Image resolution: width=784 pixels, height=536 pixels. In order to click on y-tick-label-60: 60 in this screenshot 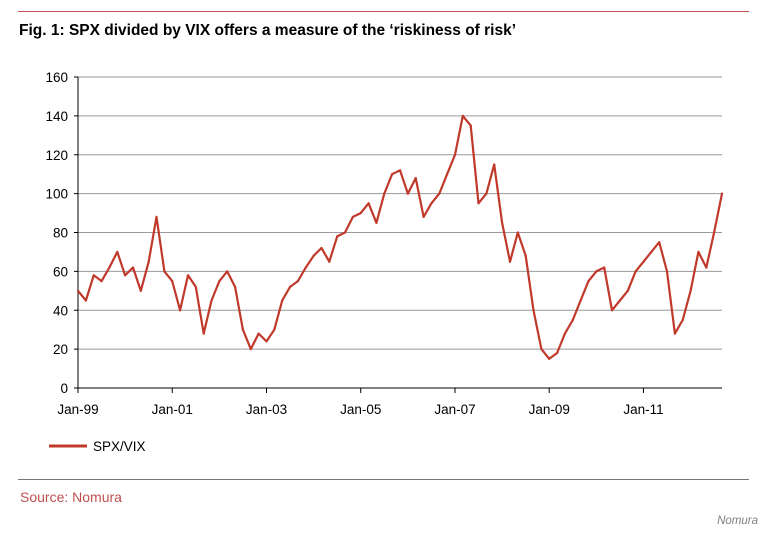, I will do `click(60, 271)`.